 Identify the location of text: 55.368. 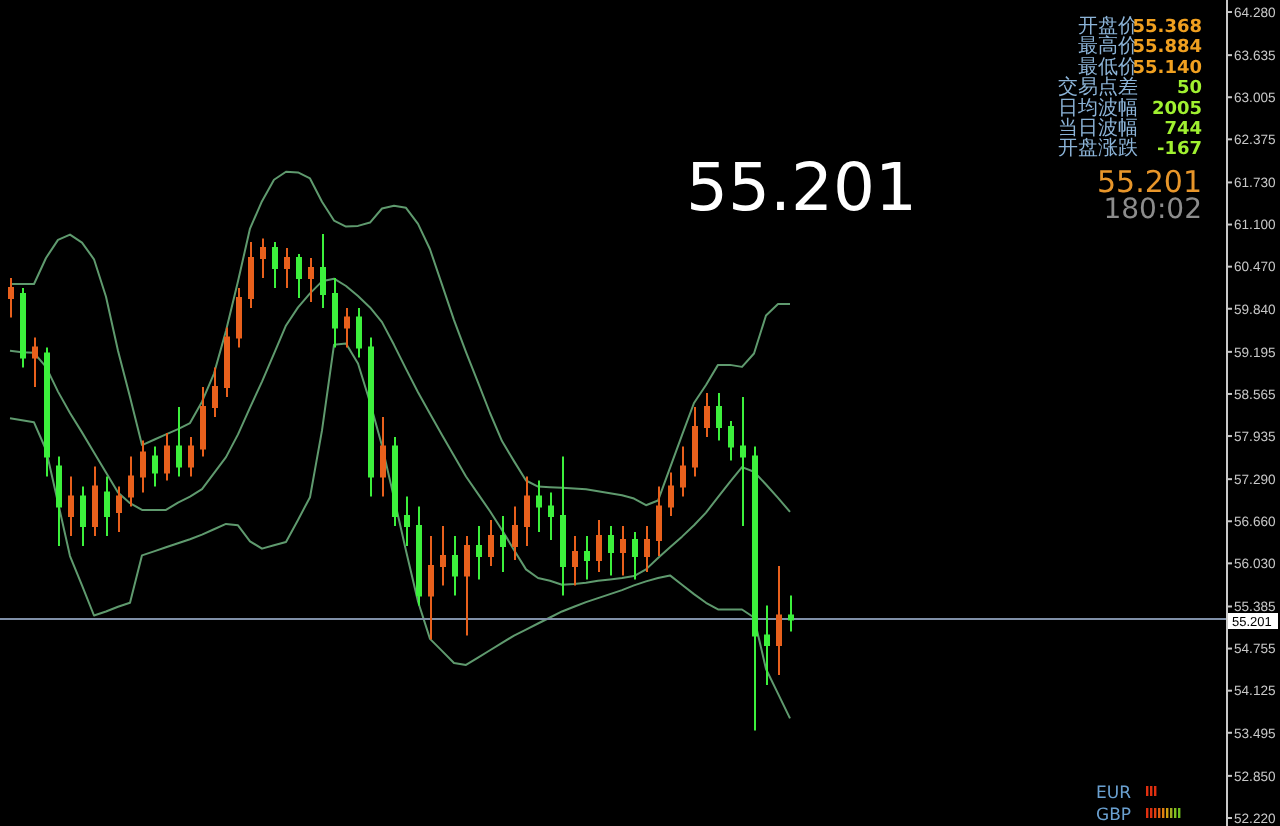
(1167, 28).